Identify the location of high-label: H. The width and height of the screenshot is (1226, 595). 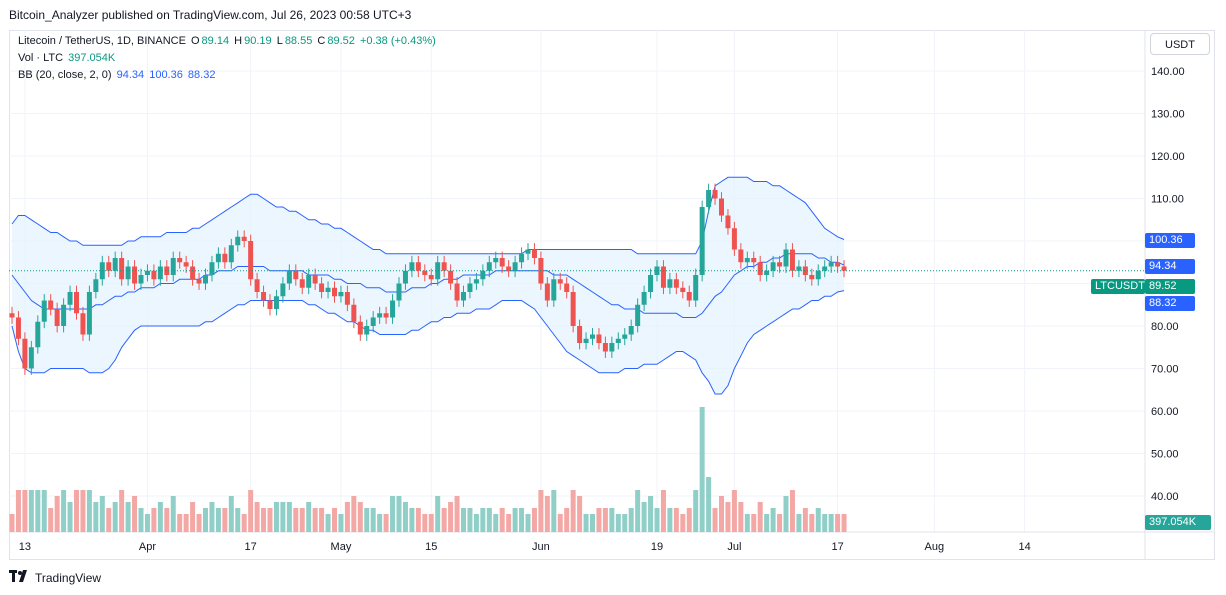
(238, 41).